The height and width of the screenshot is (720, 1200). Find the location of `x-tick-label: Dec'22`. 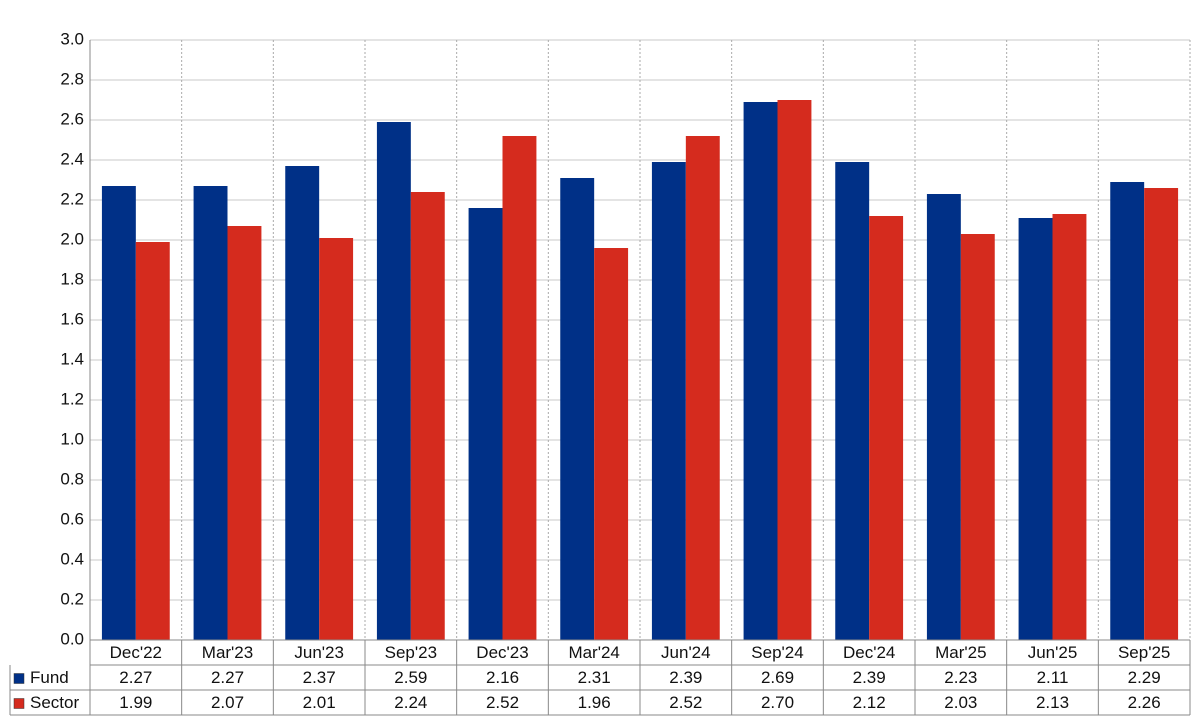

x-tick-label: Dec'22 is located at coordinates (136, 652).